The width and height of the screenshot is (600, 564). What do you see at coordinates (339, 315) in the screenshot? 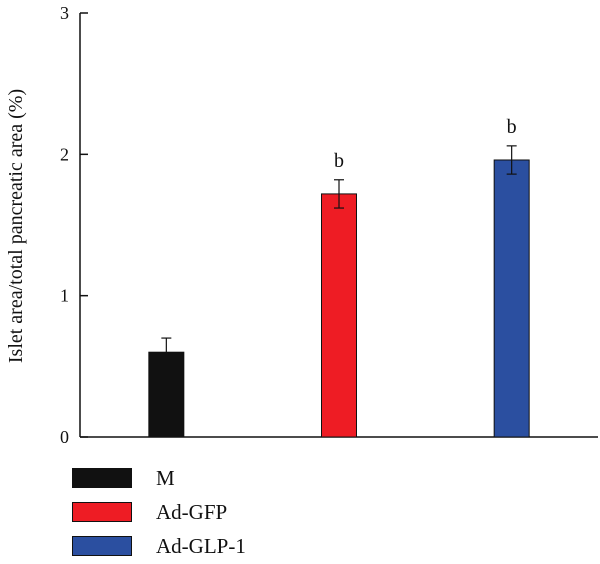
I see `bar-ad-gfp` at bounding box center [339, 315].